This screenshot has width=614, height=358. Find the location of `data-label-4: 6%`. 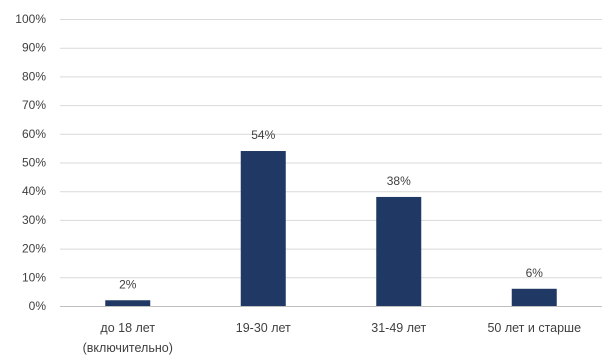

data-label-4: 6% is located at coordinates (535, 273).